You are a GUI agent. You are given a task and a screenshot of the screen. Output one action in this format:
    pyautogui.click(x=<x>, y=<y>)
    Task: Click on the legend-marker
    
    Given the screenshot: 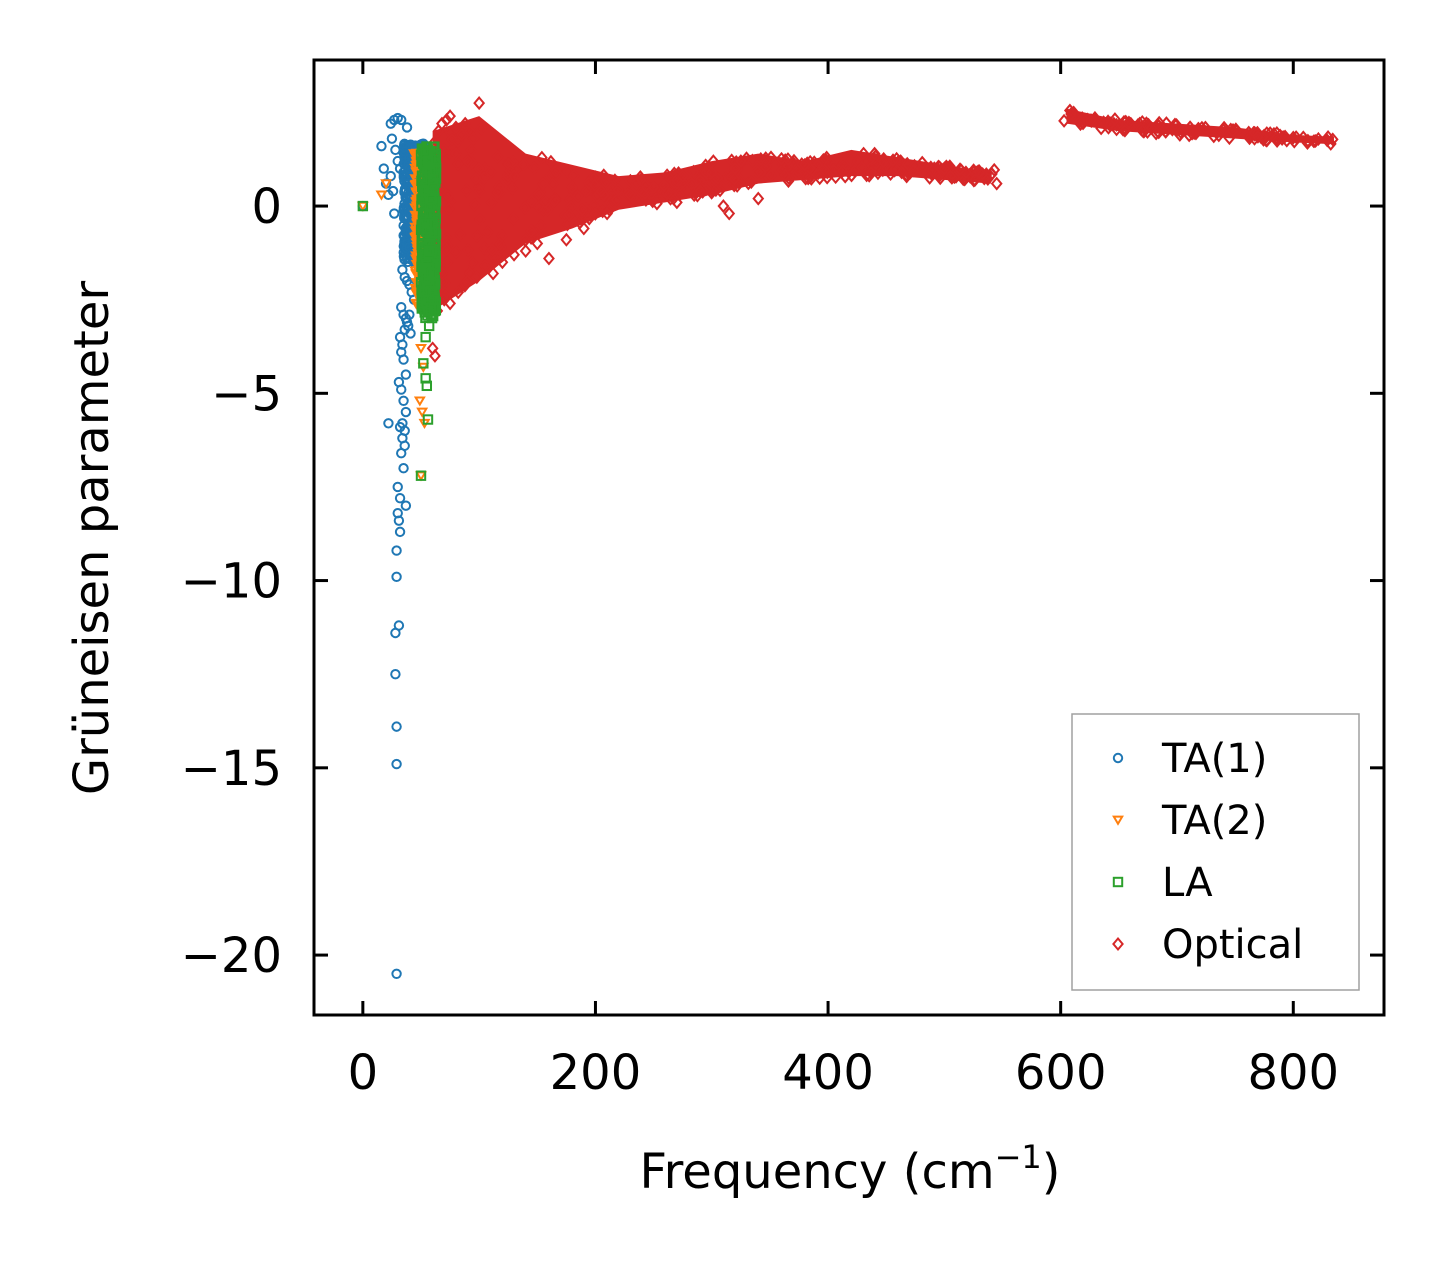 What is the action you would take?
    pyautogui.click(x=1118, y=758)
    